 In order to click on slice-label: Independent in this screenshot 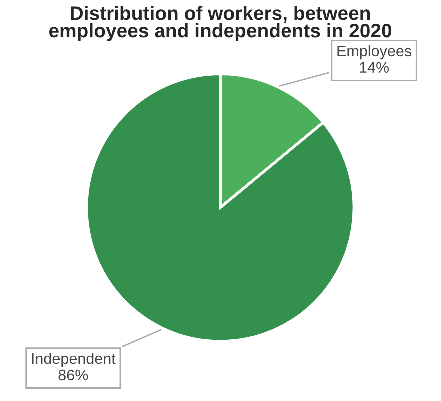, I will do `click(74, 360)`.